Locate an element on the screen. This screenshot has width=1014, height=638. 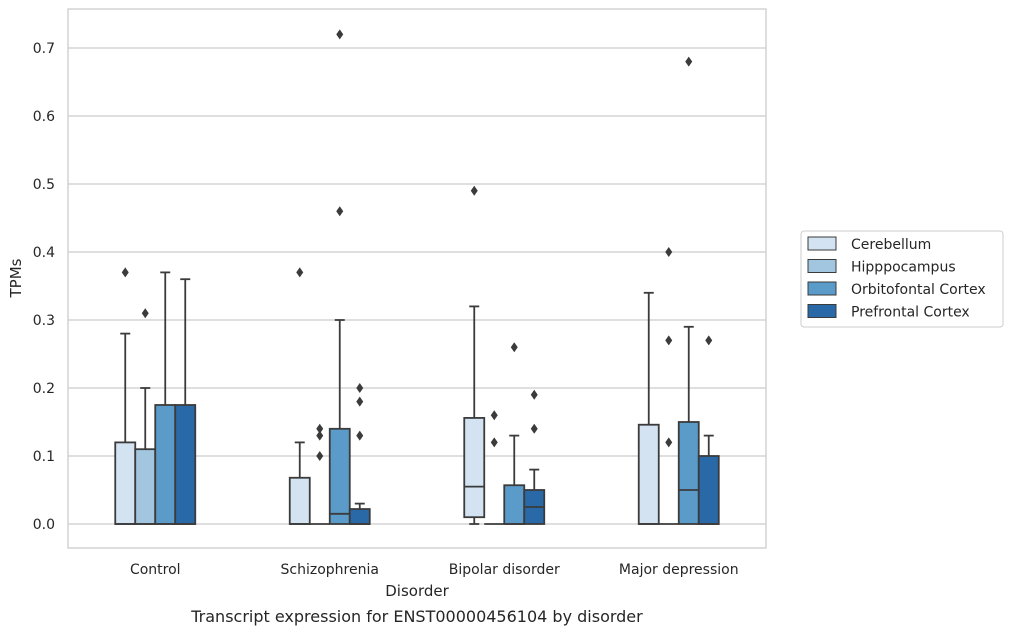
x-tick-label: Control is located at coordinates (155, 570).